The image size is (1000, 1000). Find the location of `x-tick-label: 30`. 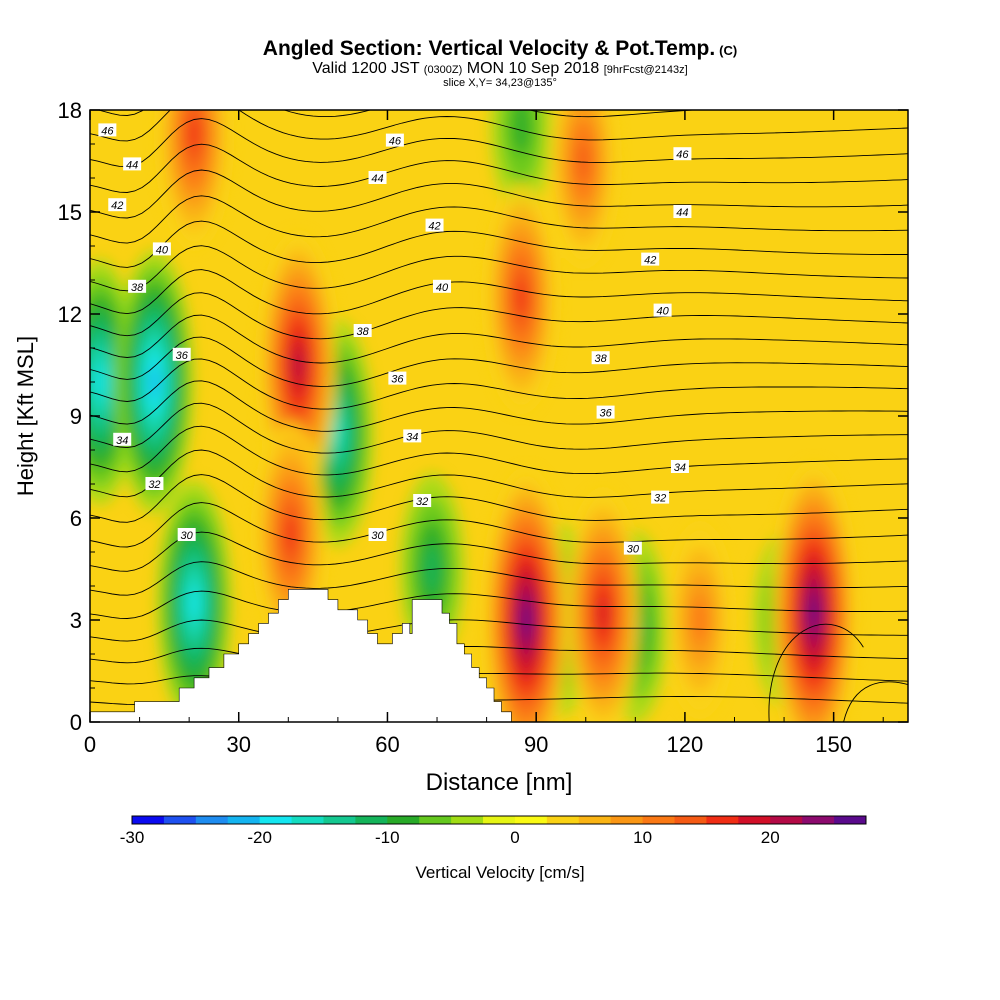

x-tick-label: 30 is located at coordinates (238, 744).